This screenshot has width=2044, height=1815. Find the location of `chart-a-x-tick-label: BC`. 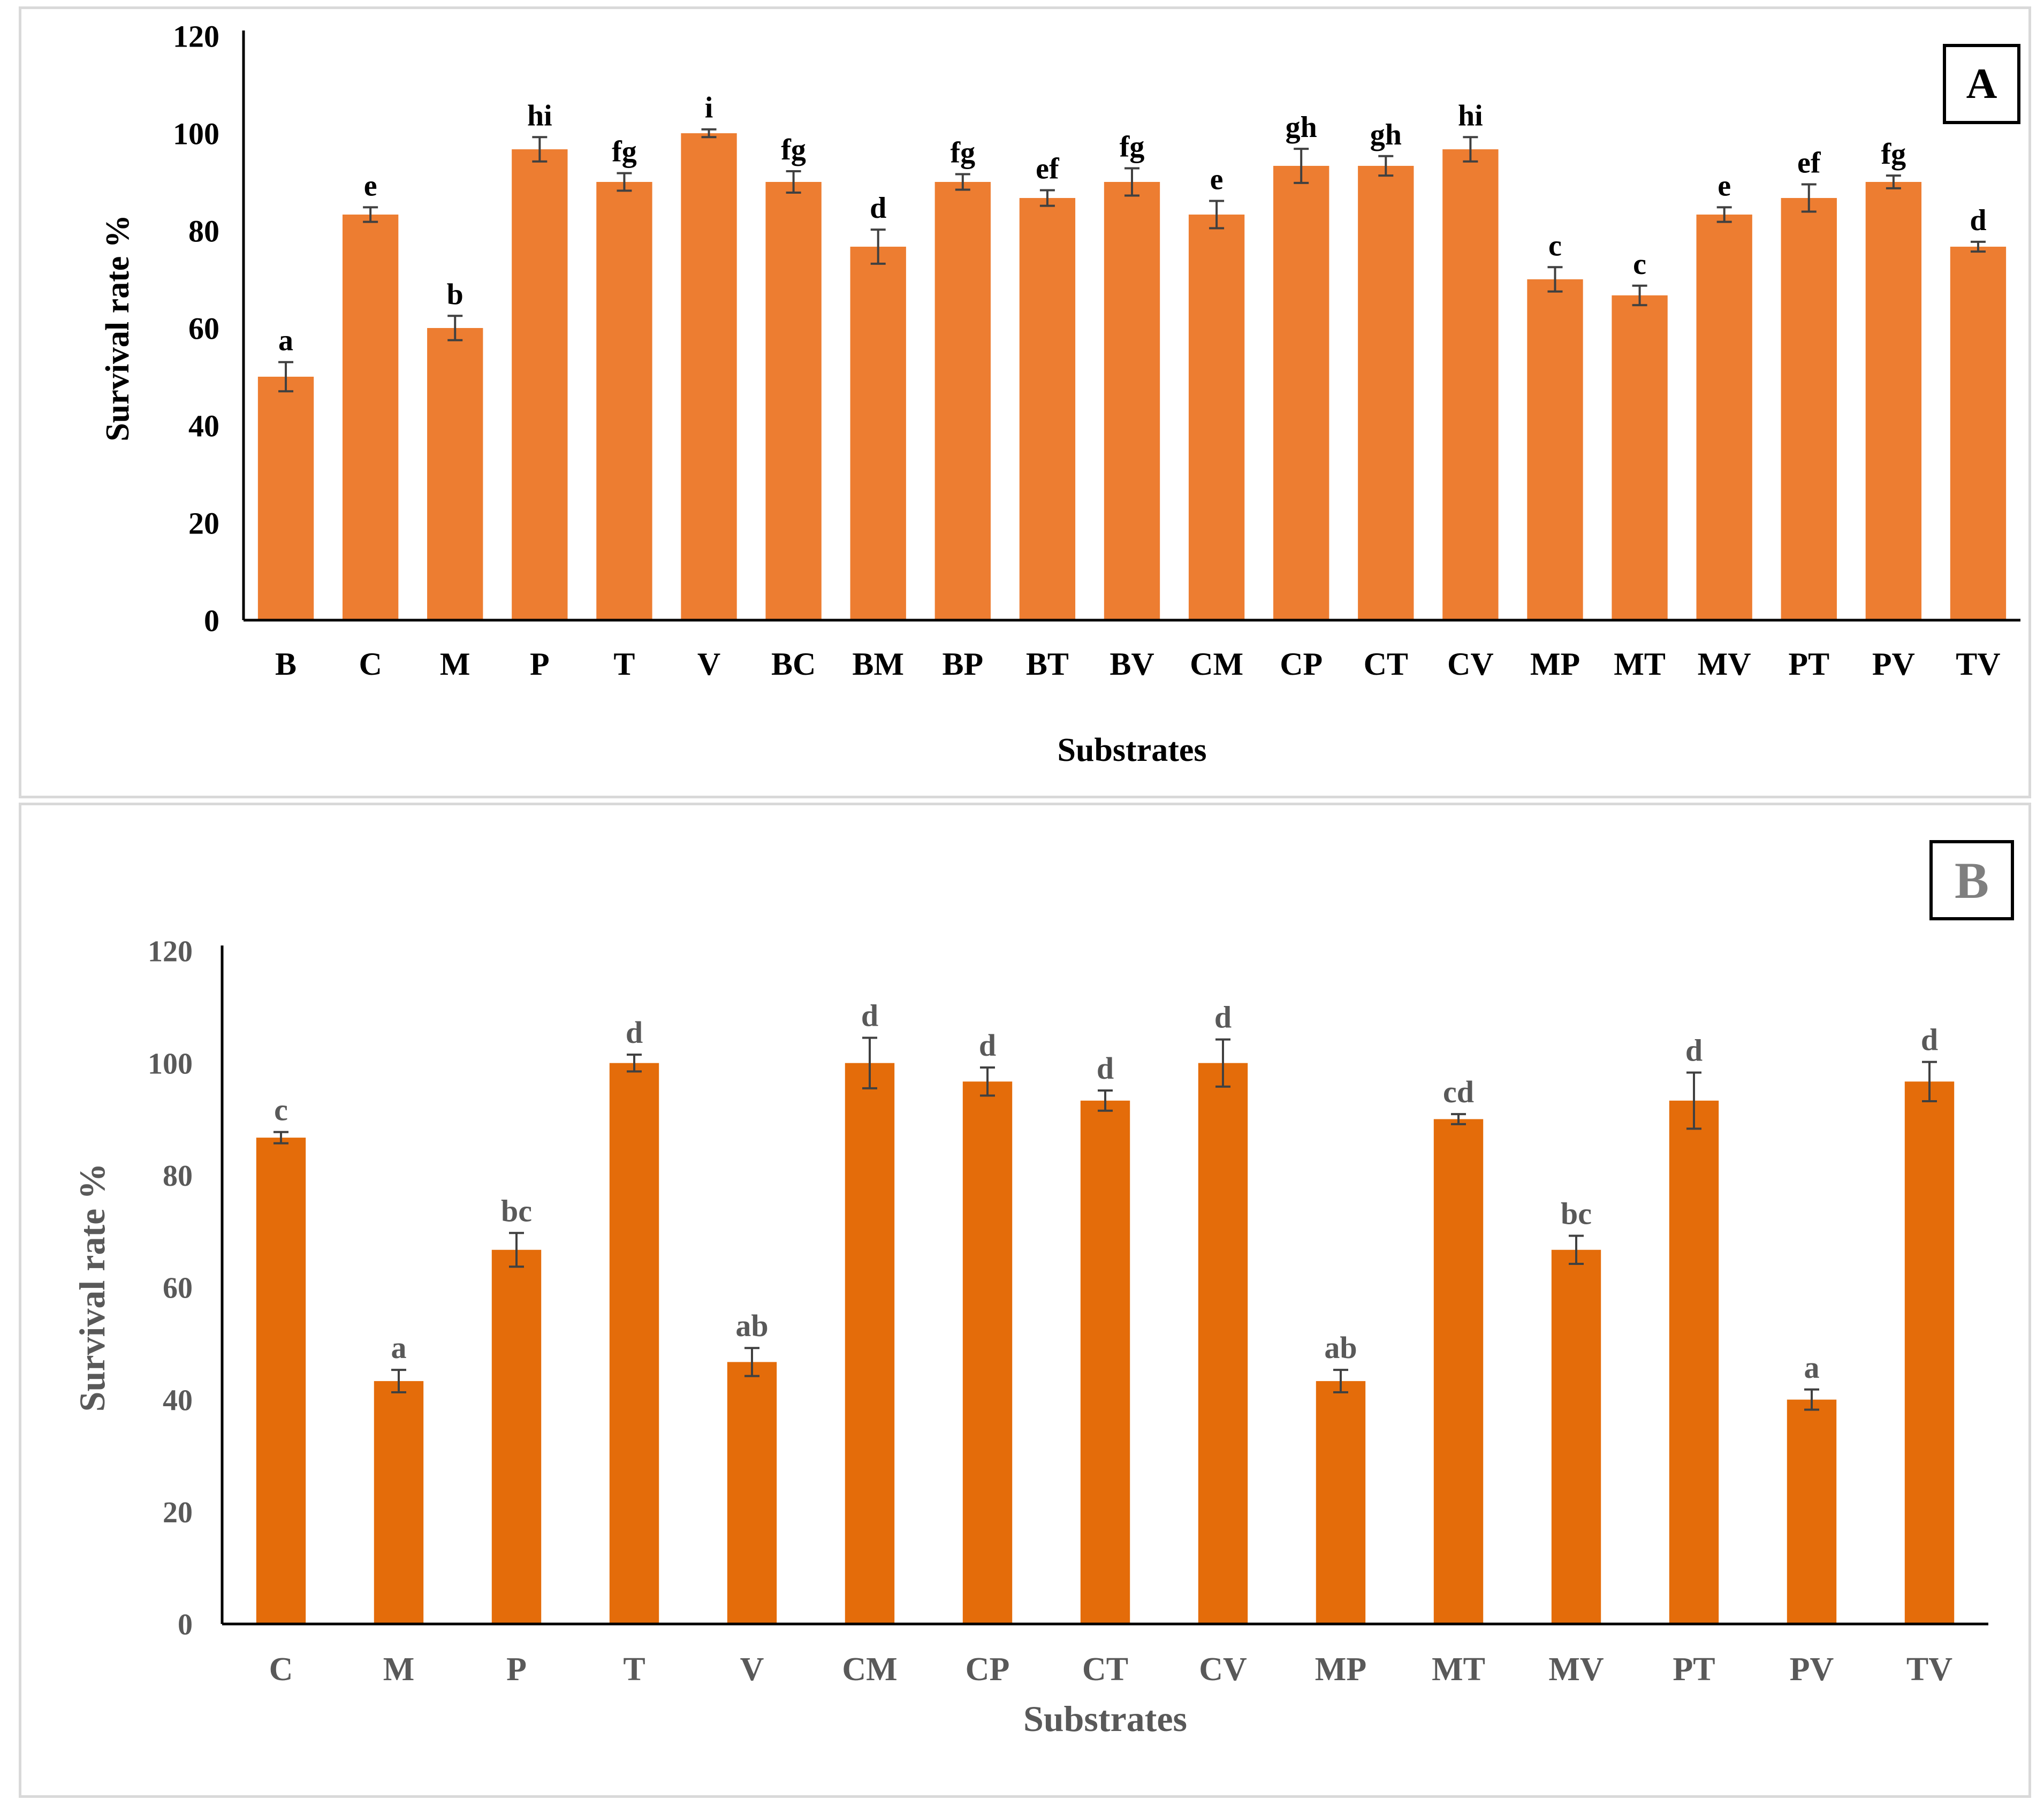

chart-a-x-tick-label: BC is located at coordinates (793, 664).